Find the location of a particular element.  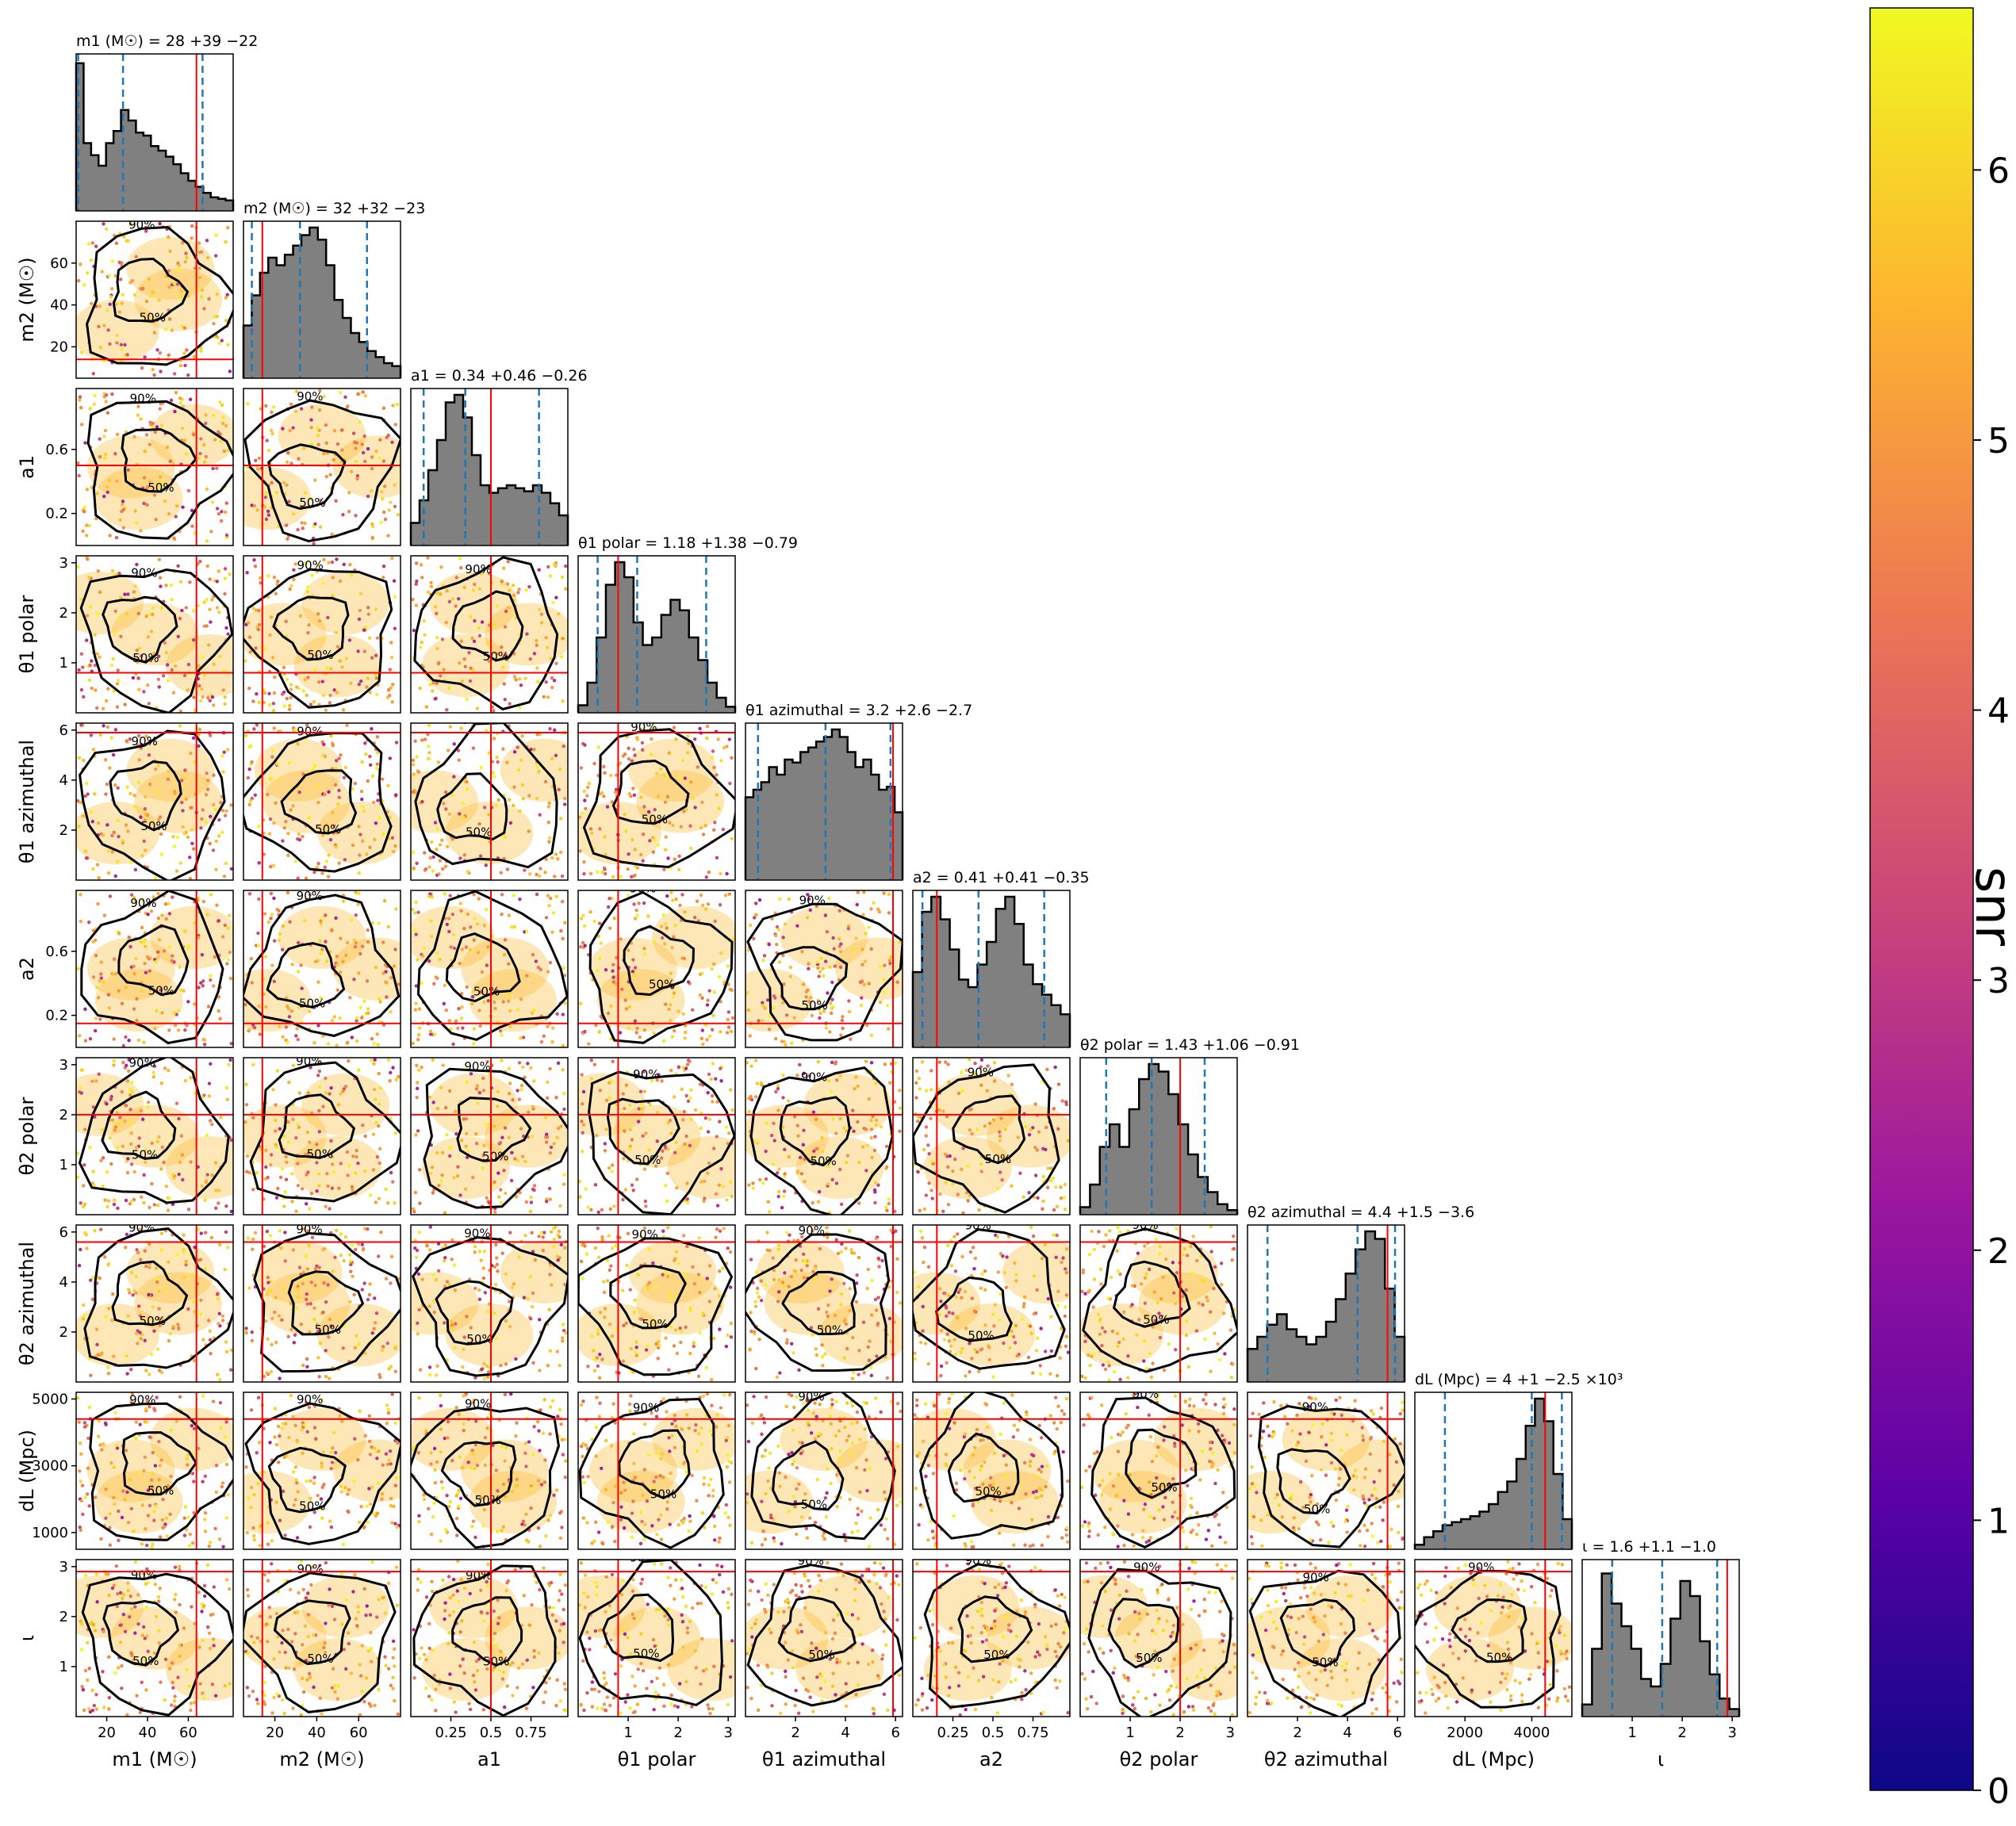

panel-frame is located at coordinates (656, 1303).